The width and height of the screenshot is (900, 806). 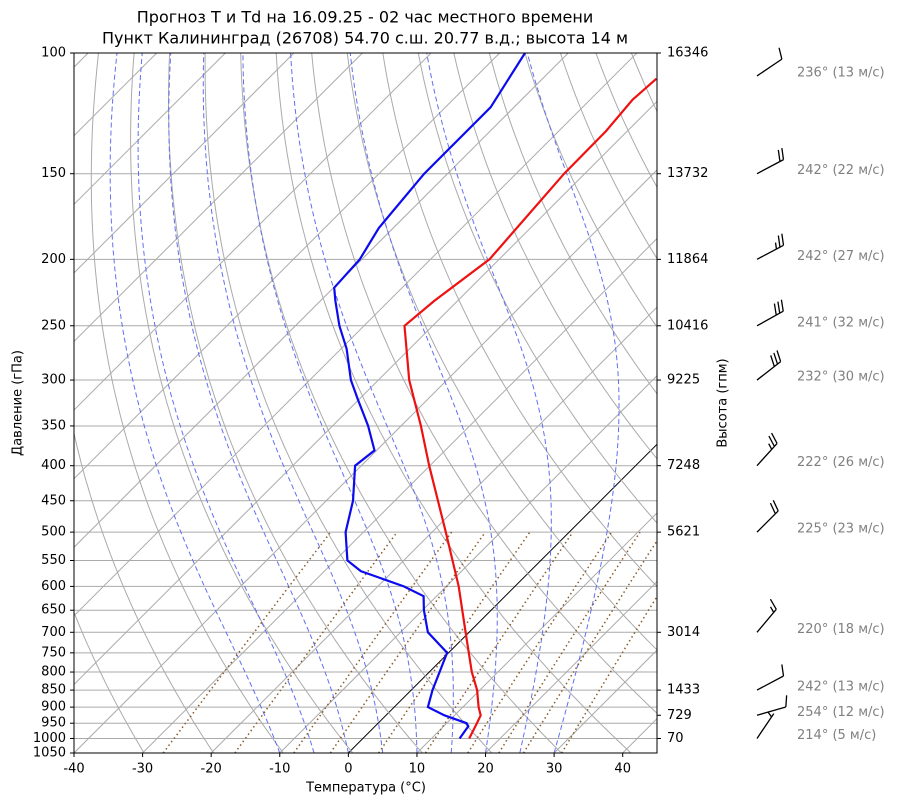 What do you see at coordinates (841, 256) in the screenshot?
I see `wind-label: 242° (27 м/с)` at bounding box center [841, 256].